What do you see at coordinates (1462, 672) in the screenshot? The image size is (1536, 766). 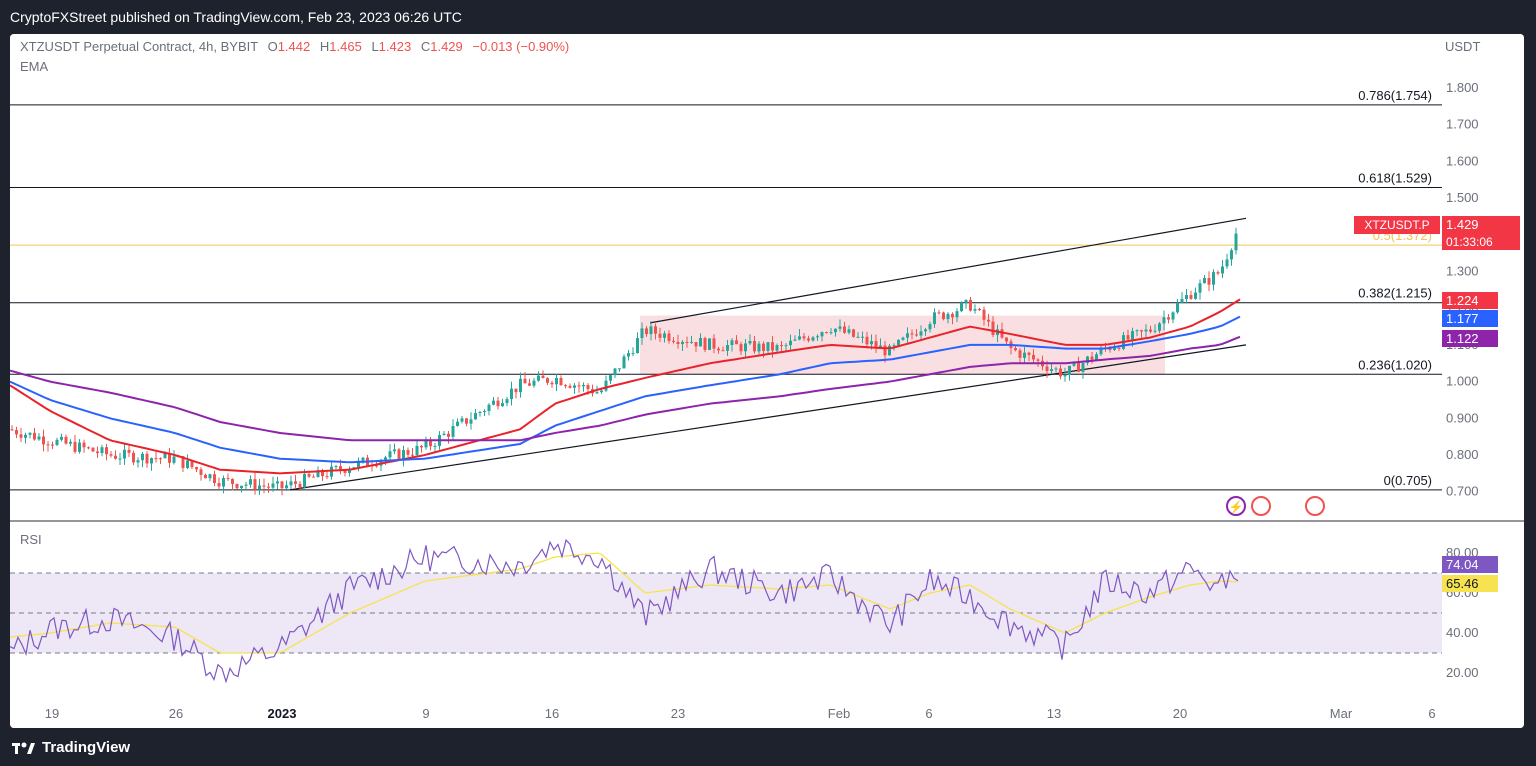 I see `rsi-tick-label: 20.00` at bounding box center [1462, 672].